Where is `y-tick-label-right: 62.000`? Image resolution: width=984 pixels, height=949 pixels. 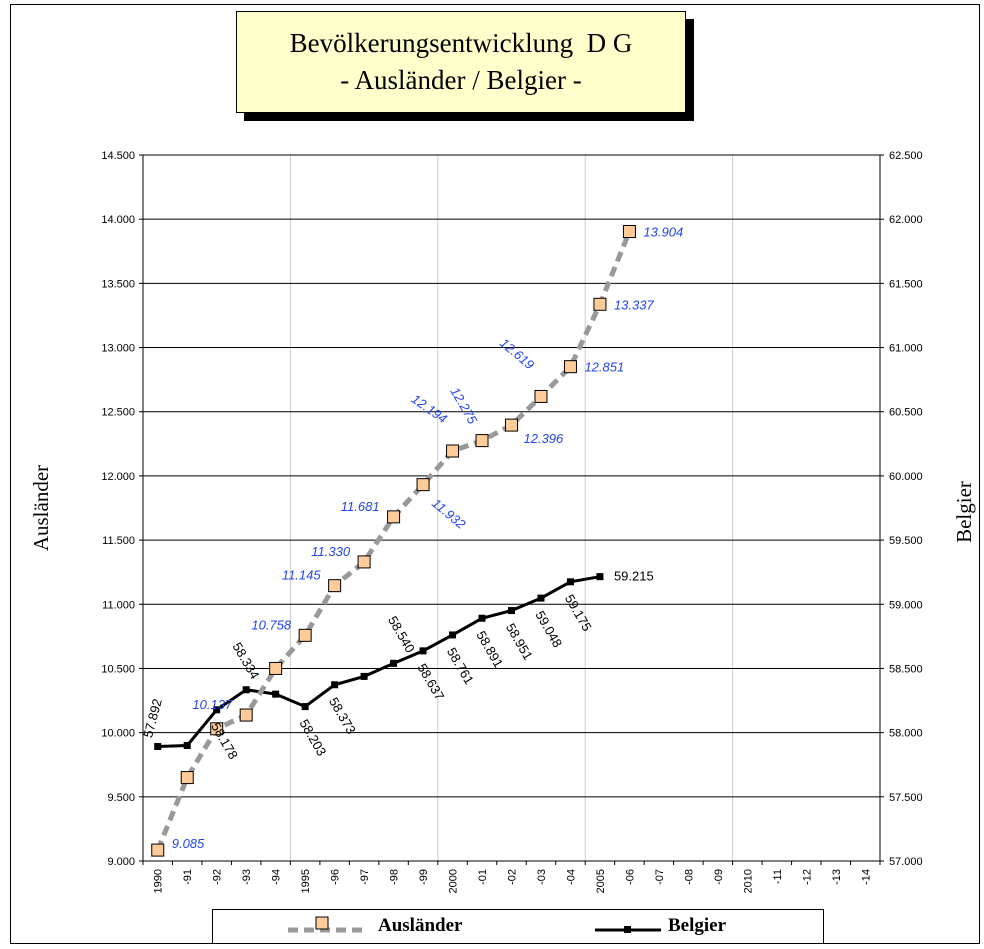 y-tick-label-right: 62.000 is located at coordinates (906, 220).